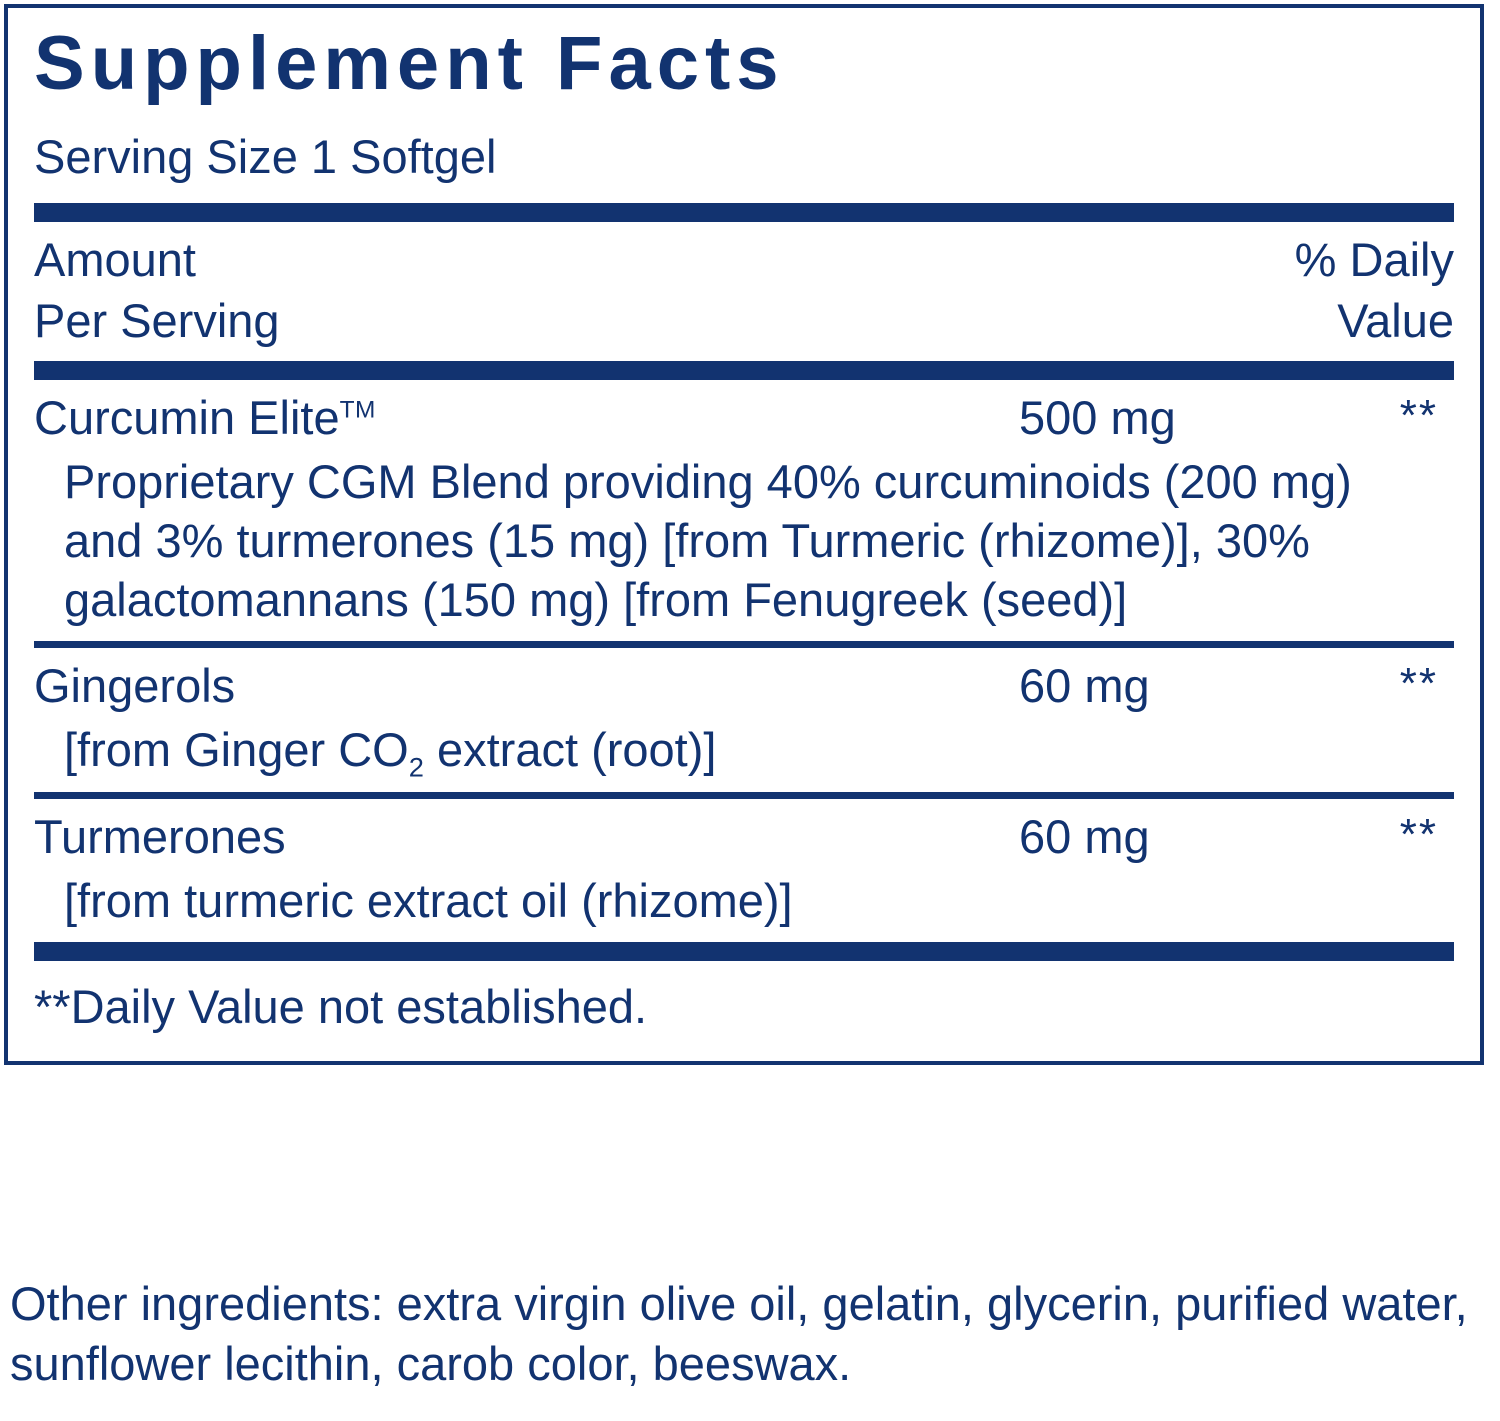 Image resolution: width=1500 pixels, height=1421 pixels. I want to click on nutrient-main-line: Turmerones 60 mg **, so click(744, 839).